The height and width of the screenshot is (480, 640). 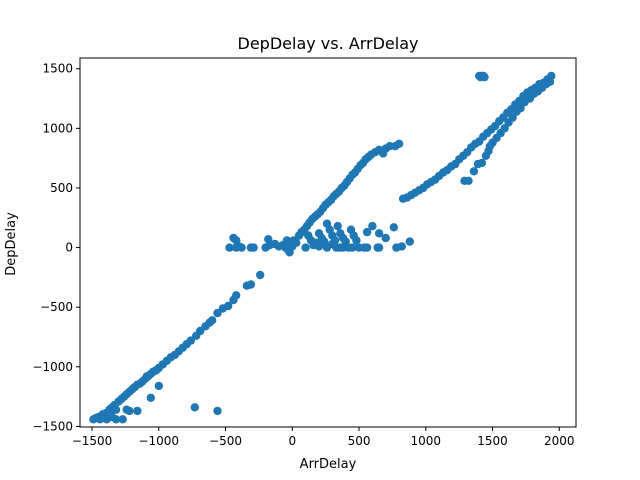 I want to click on y-tick-label: −1000, so click(x=52, y=367).